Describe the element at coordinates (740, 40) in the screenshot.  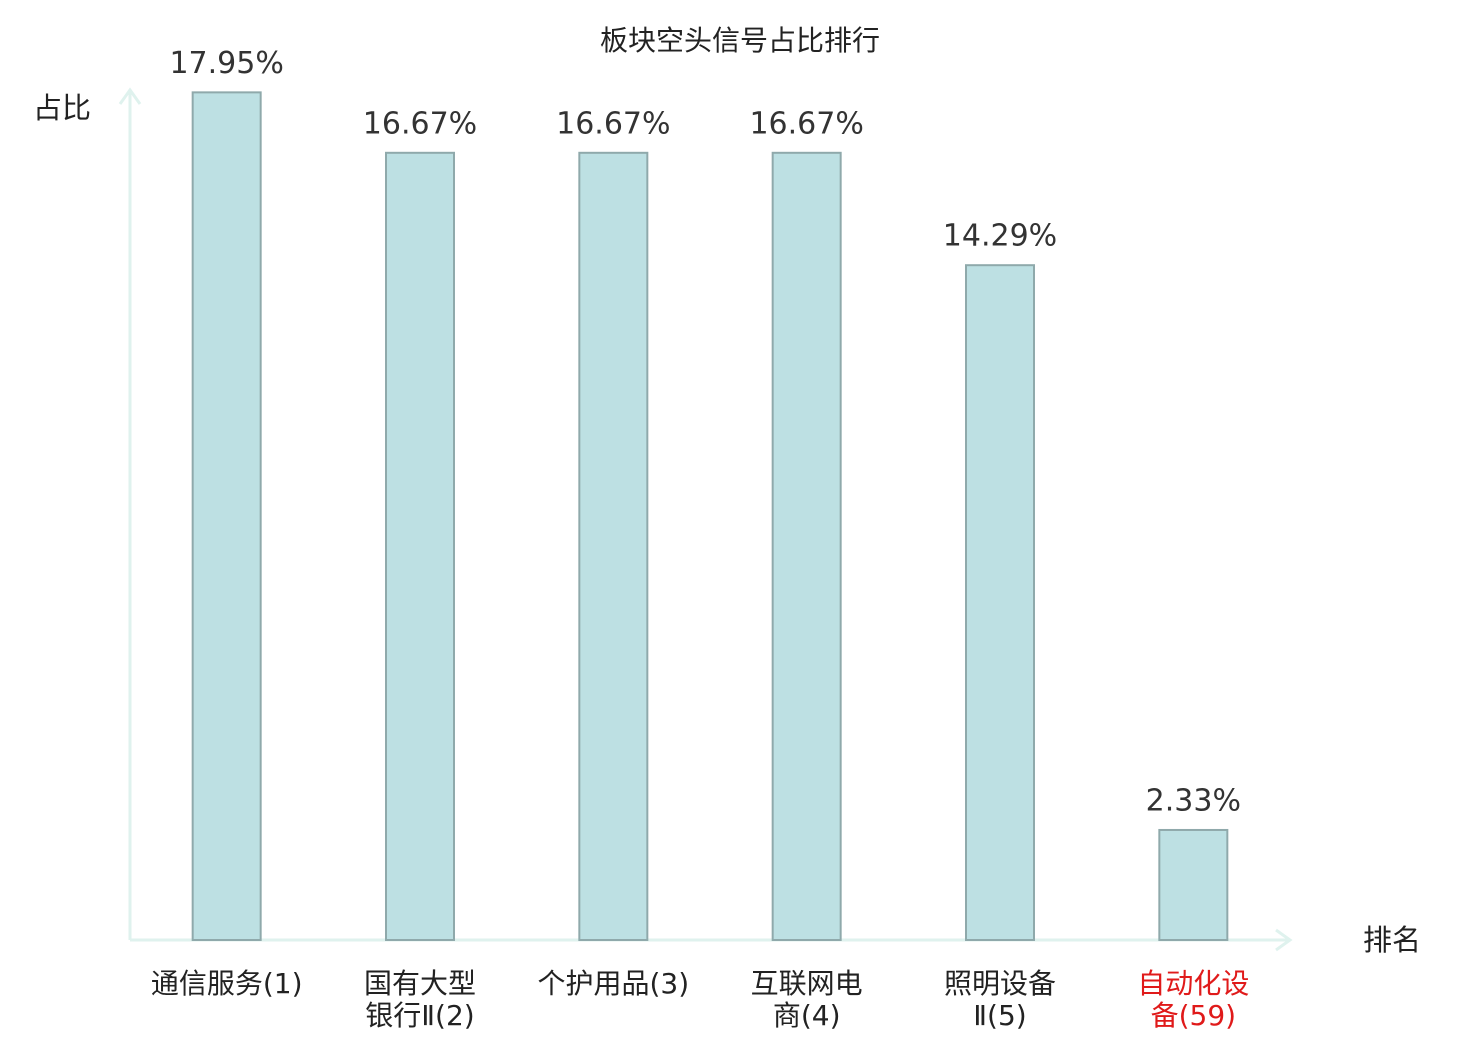
I see `chart-title: 板块空头信号占比排行` at that location.